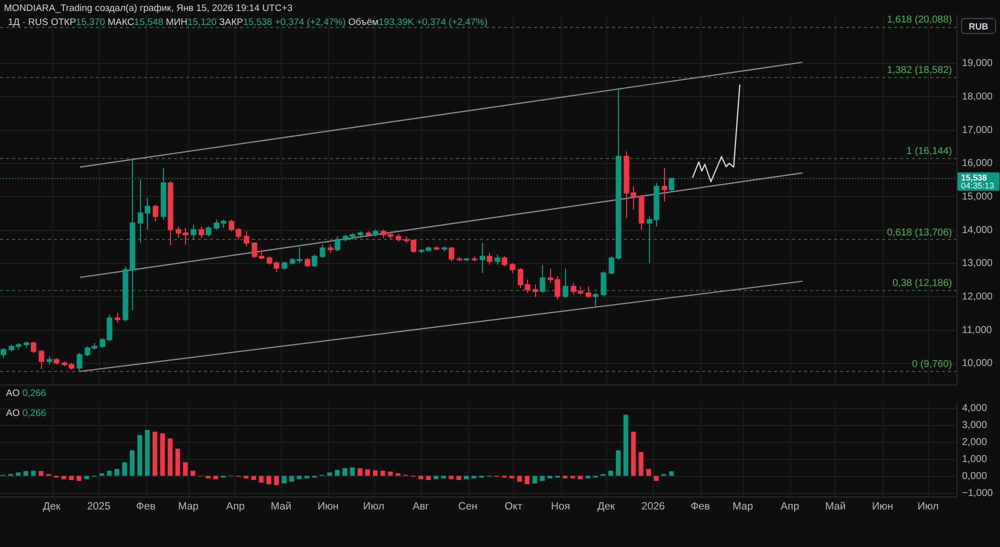  I want to click on ref-line-label: 1 (16,144), so click(929, 152).